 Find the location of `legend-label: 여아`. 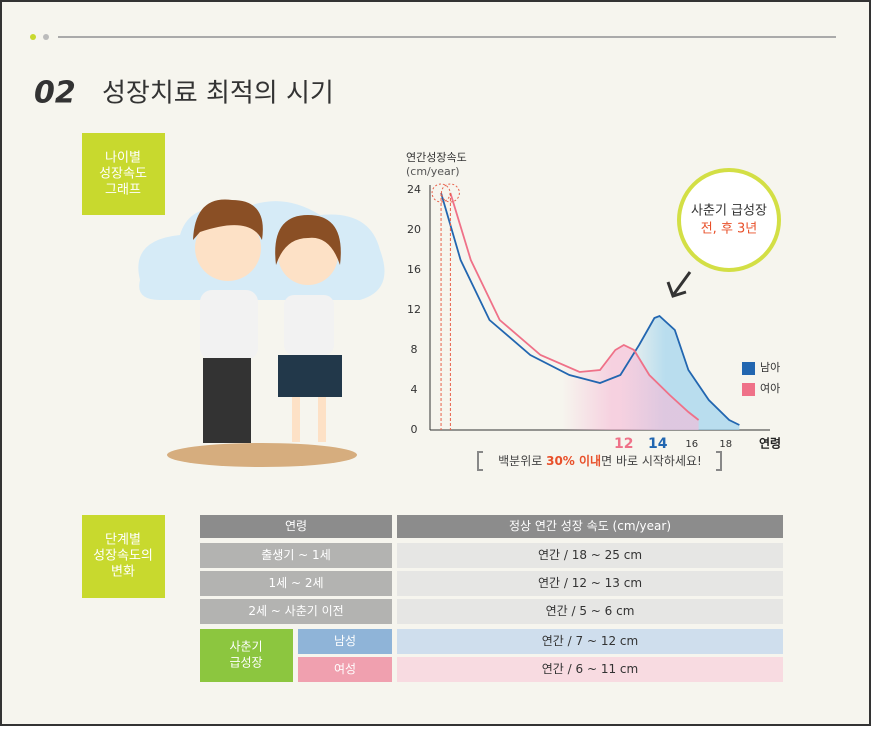

legend-label: 여아 is located at coordinates (770, 388).